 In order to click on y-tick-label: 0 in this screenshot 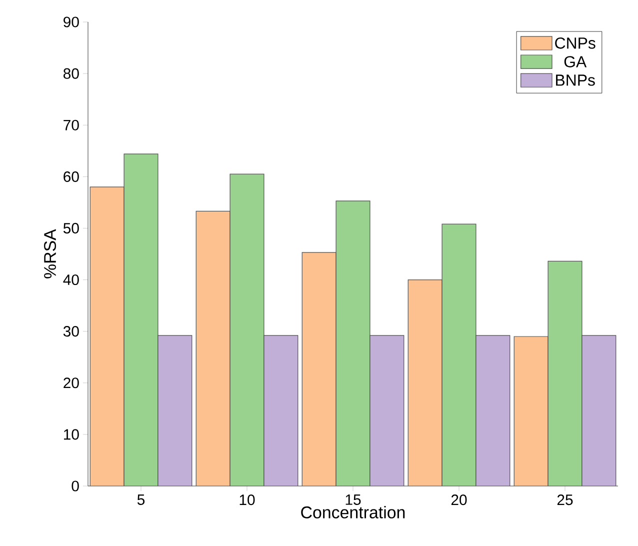, I will do `click(75, 486)`.